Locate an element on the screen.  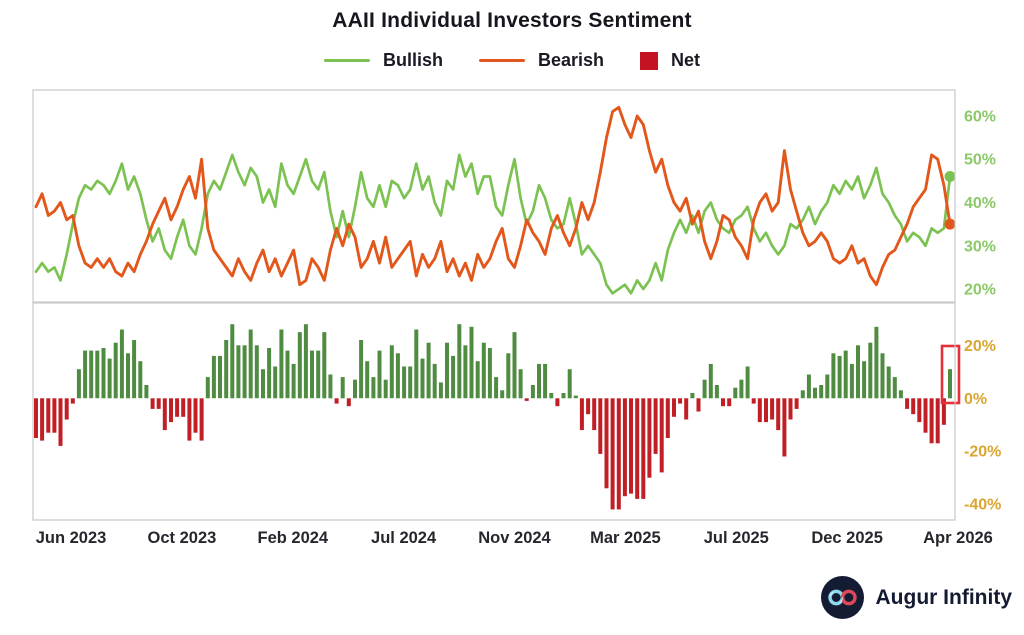
legend-label-bullish: Bullish is located at coordinates (412, 60).